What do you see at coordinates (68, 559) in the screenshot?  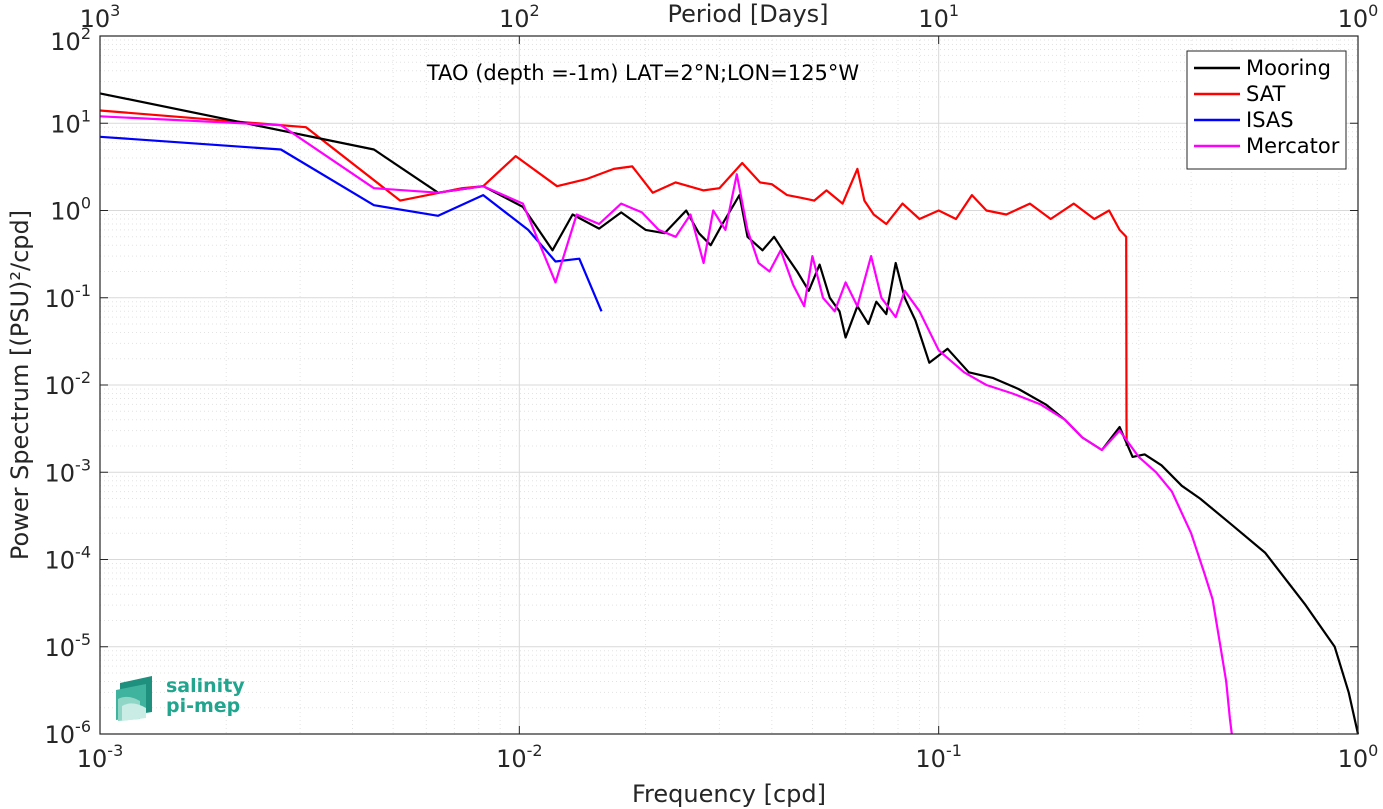 I see `y-tick-label: 10⁻⁴` at bounding box center [68, 559].